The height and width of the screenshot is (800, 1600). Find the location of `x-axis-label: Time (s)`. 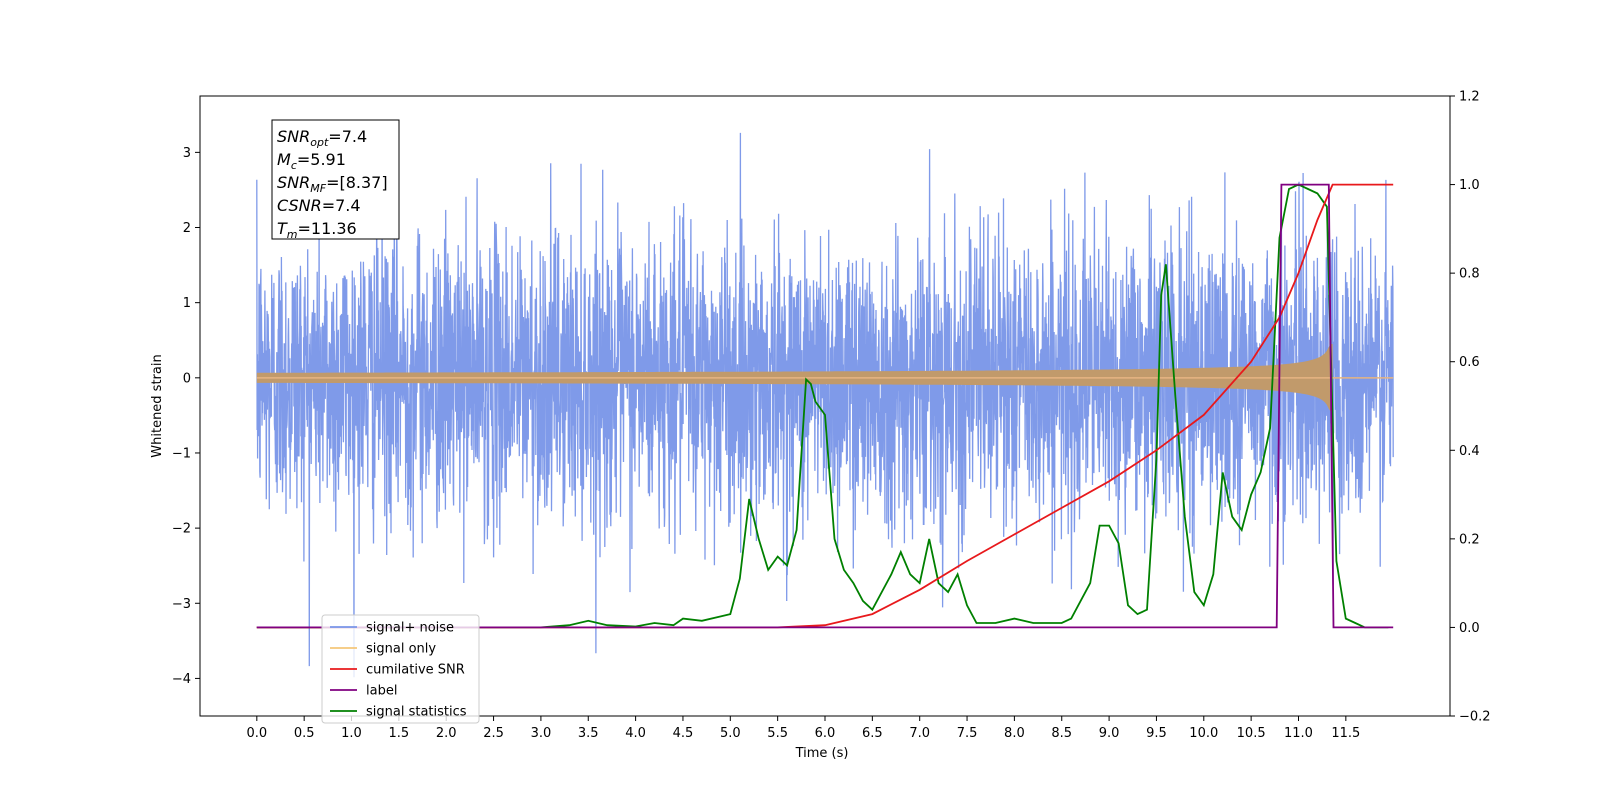

x-axis-label: Time (s) is located at coordinates (822, 753).